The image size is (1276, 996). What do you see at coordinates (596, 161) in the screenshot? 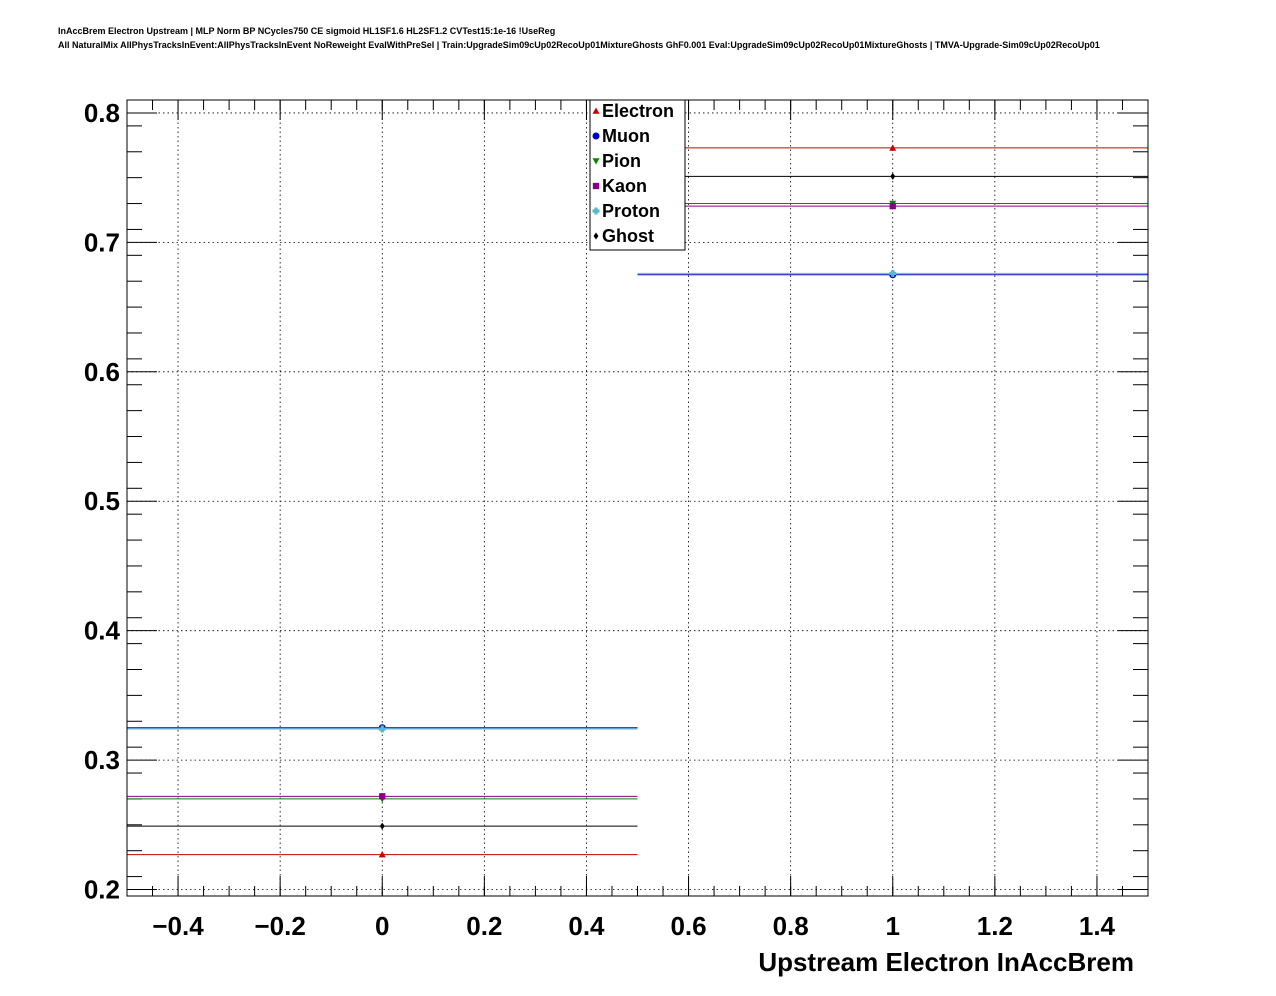
I see `legend-marker-pion` at bounding box center [596, 161].